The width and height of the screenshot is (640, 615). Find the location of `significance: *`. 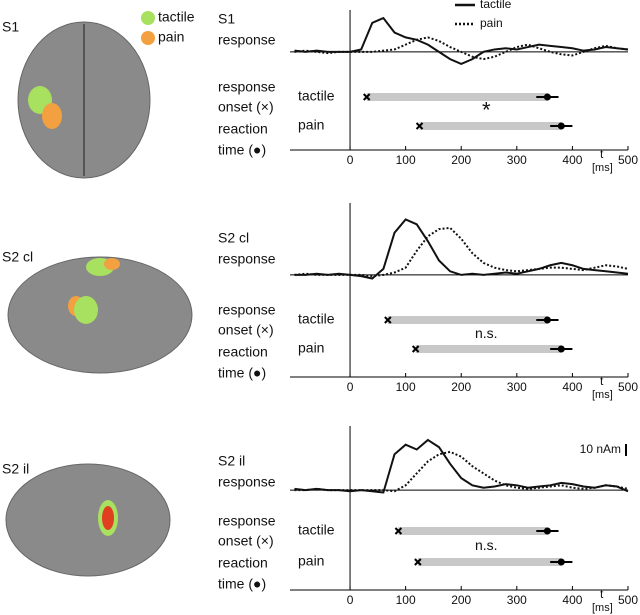

significance: * is located at coordinates (486, 109).